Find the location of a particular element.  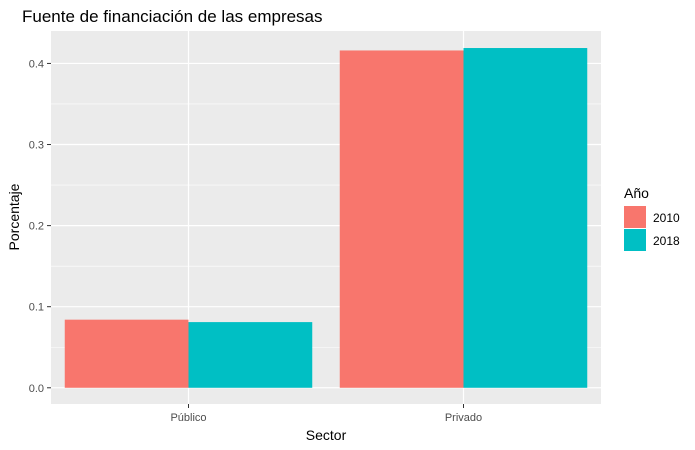

legend: Año 2010 2018 is located at coordinates (652, 218).